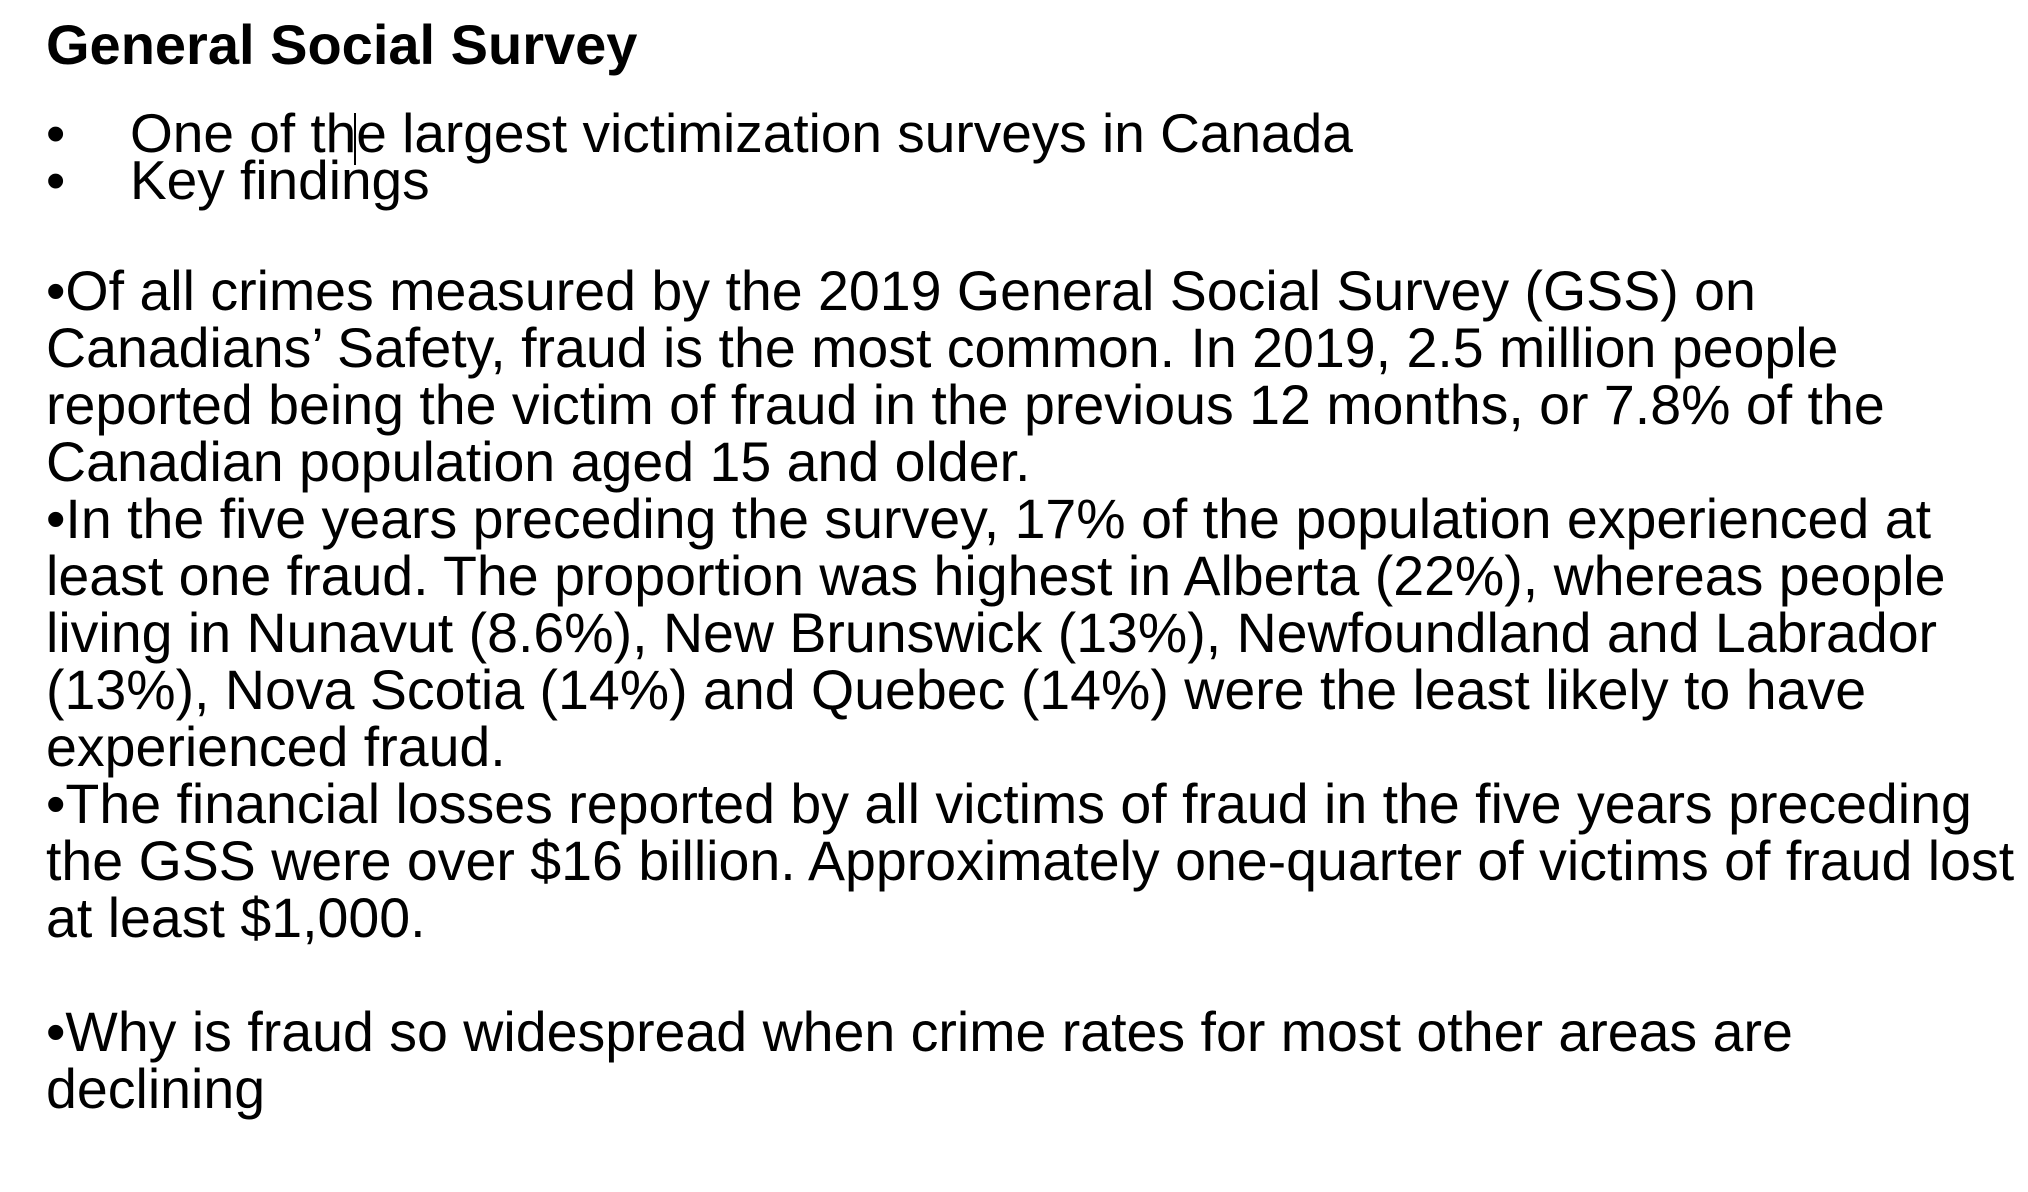  Describe the element at coordinates (355, 139) in the screenshot. I see `text-cursor` at that location.